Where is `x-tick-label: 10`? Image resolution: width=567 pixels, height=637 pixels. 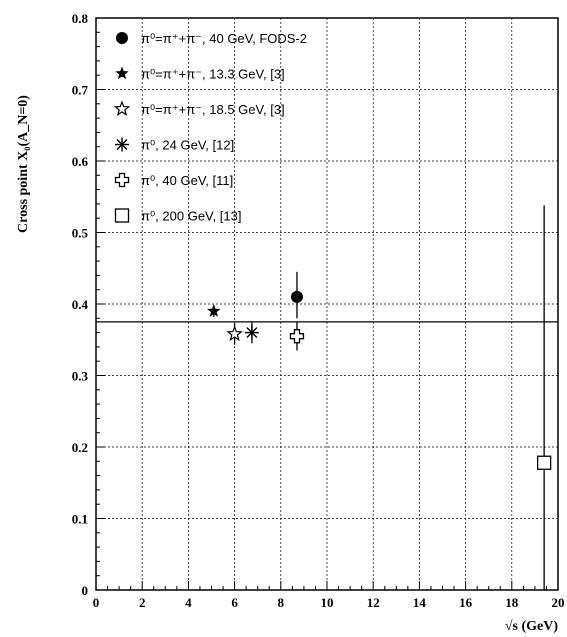
x-tick-label: 10 is located at coordinates (327, 602).